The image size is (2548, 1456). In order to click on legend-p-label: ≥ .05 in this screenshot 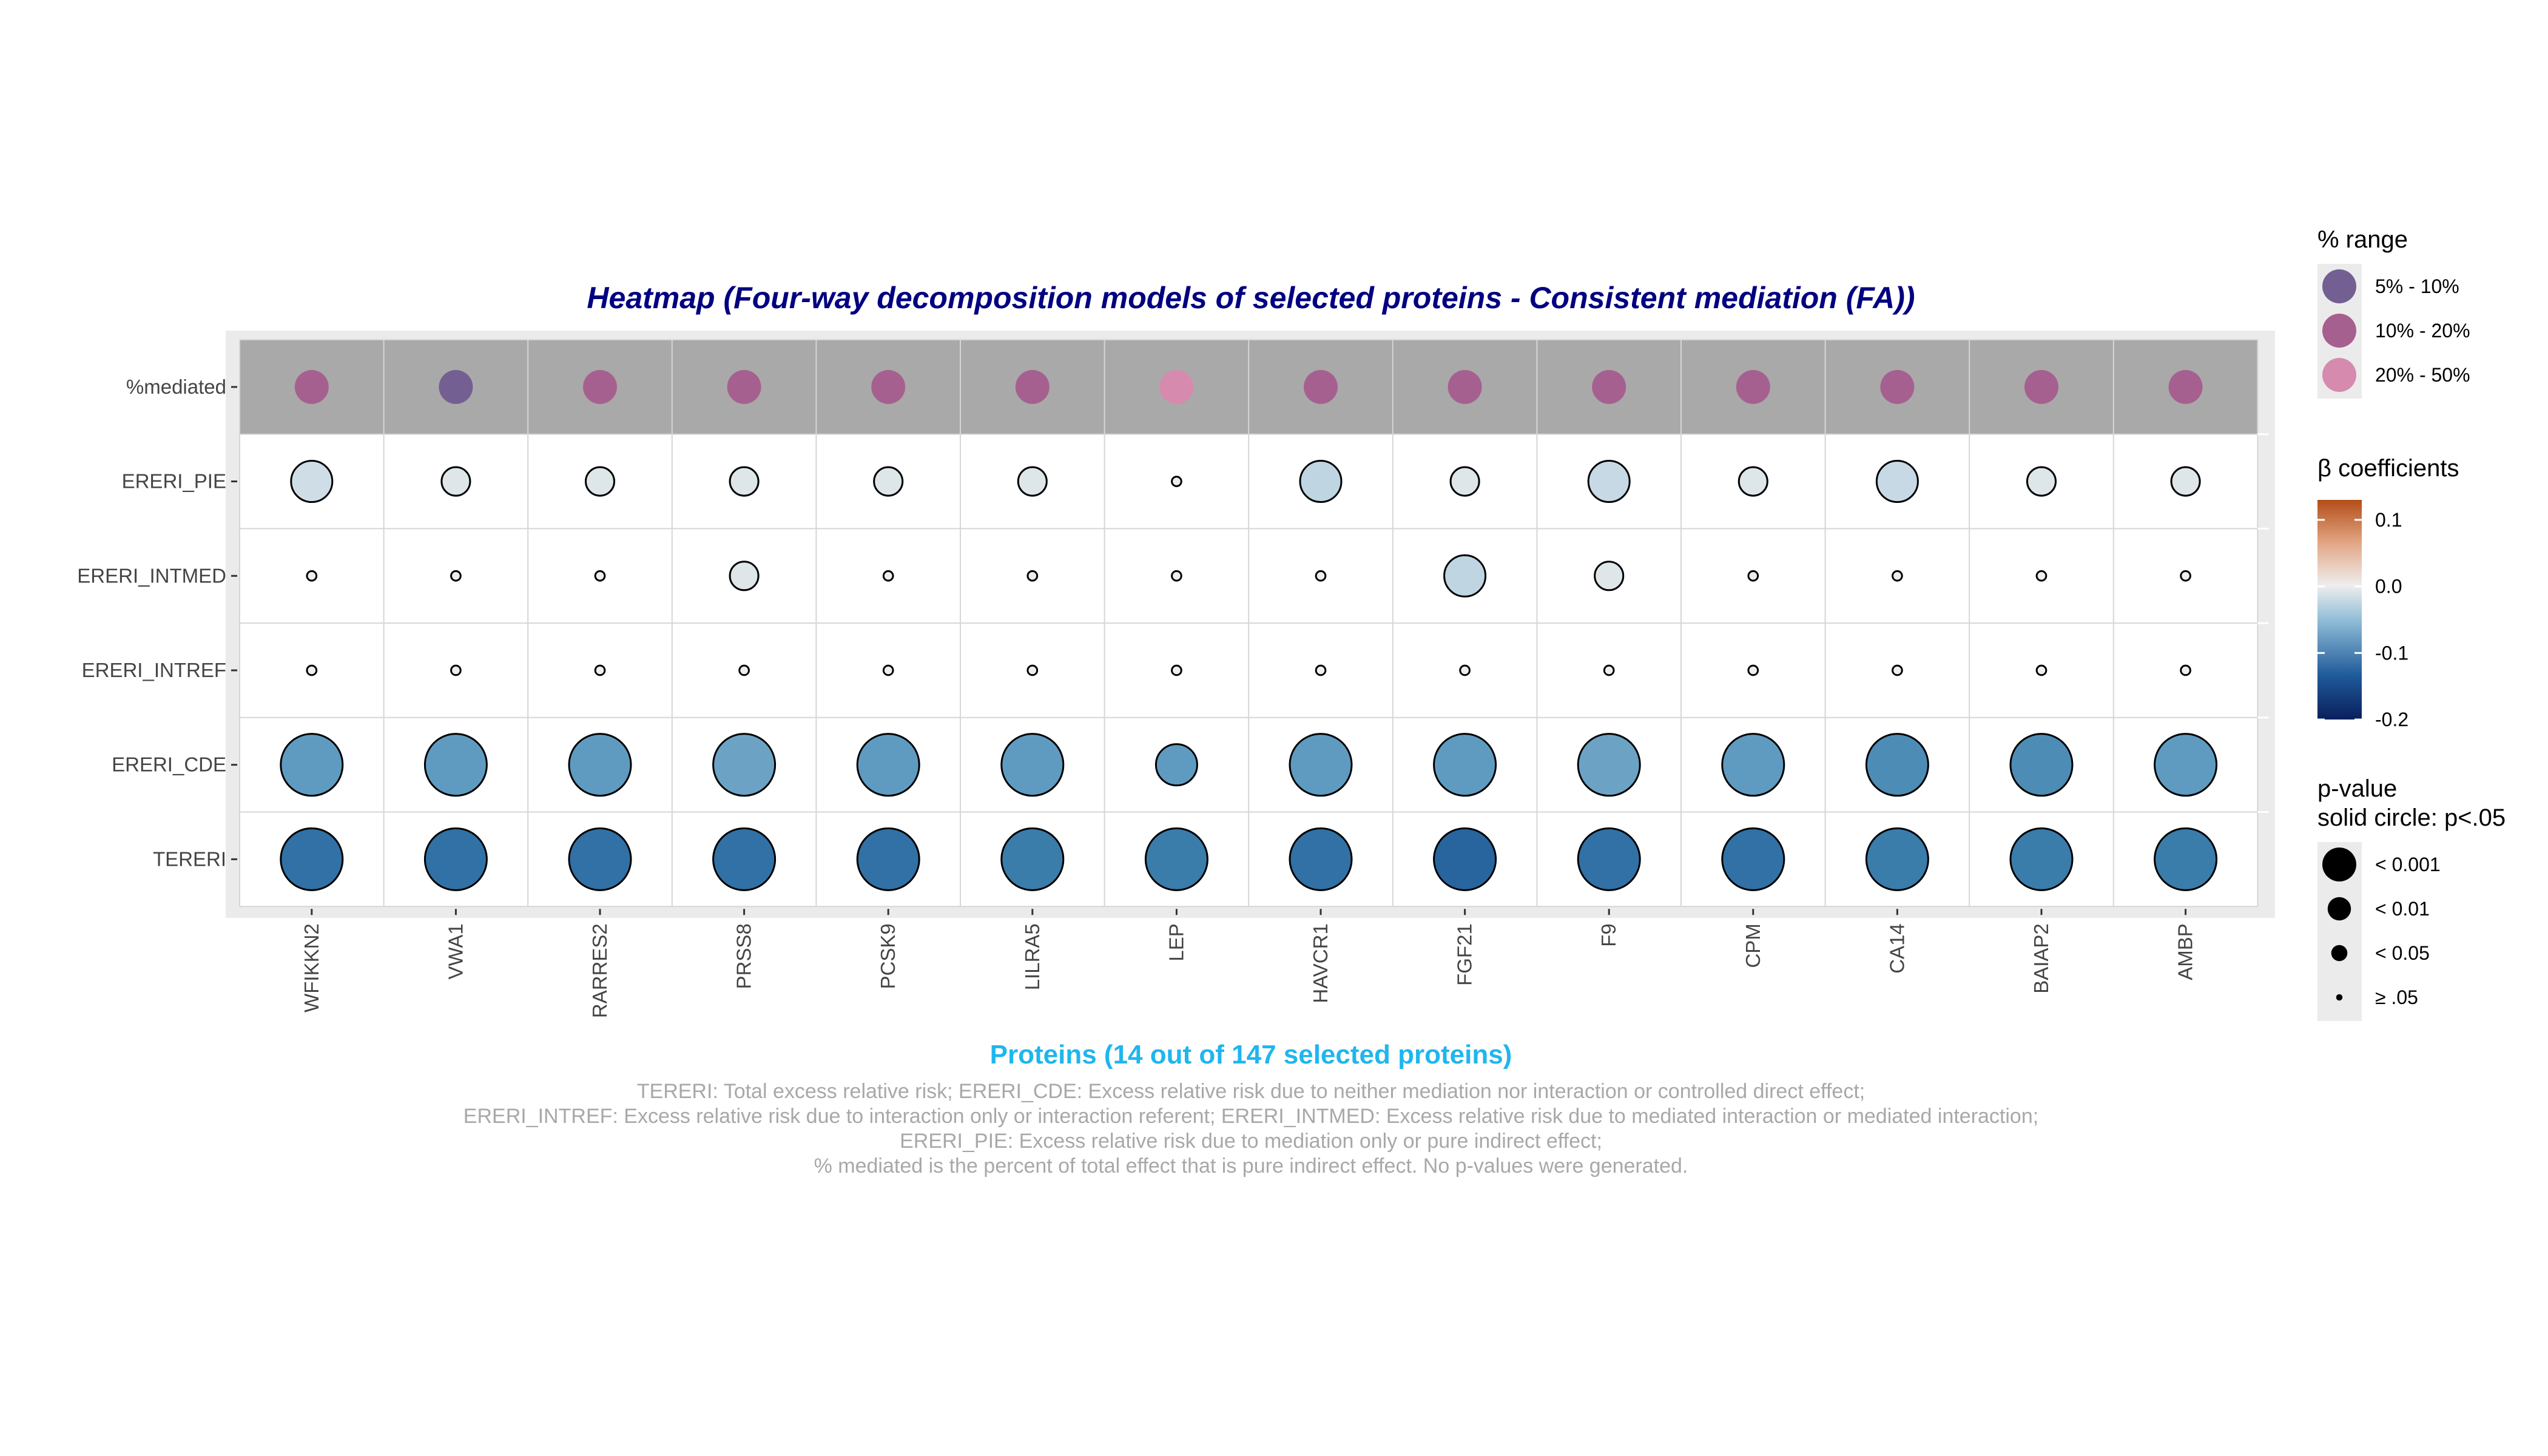, I will do `click(2396, 997)`.